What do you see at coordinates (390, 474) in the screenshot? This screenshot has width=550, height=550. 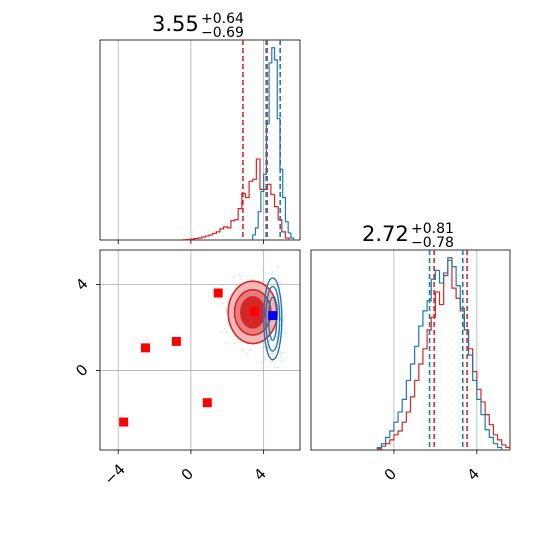 I see `right-xtick-label-0: 0` at bounding box center [390, 474].